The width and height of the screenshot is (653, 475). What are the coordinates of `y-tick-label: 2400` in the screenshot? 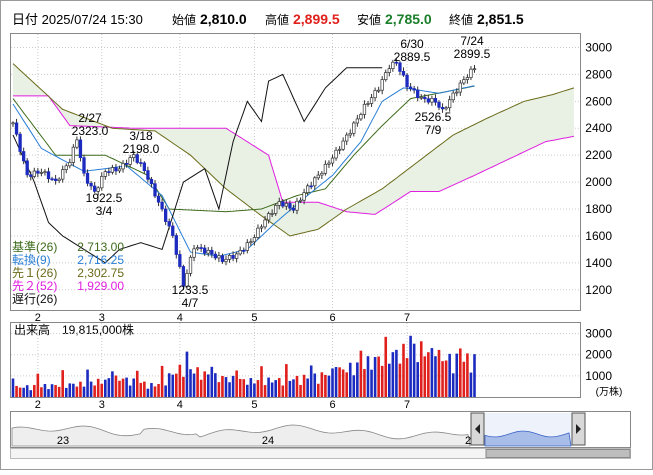 It's located at (598, 128).